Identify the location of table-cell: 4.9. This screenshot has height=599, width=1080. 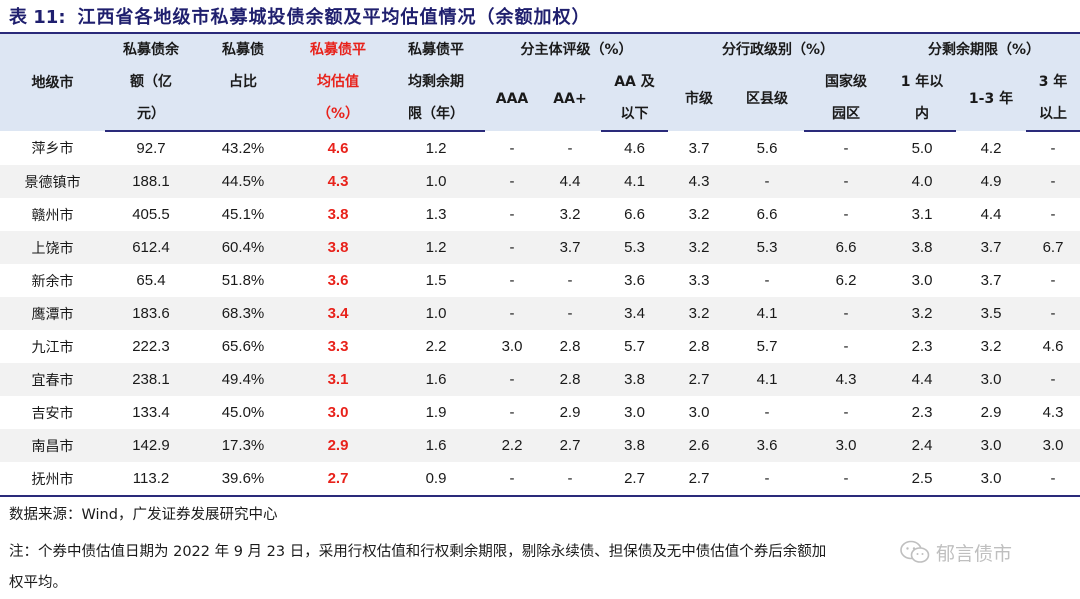
(991, 181).